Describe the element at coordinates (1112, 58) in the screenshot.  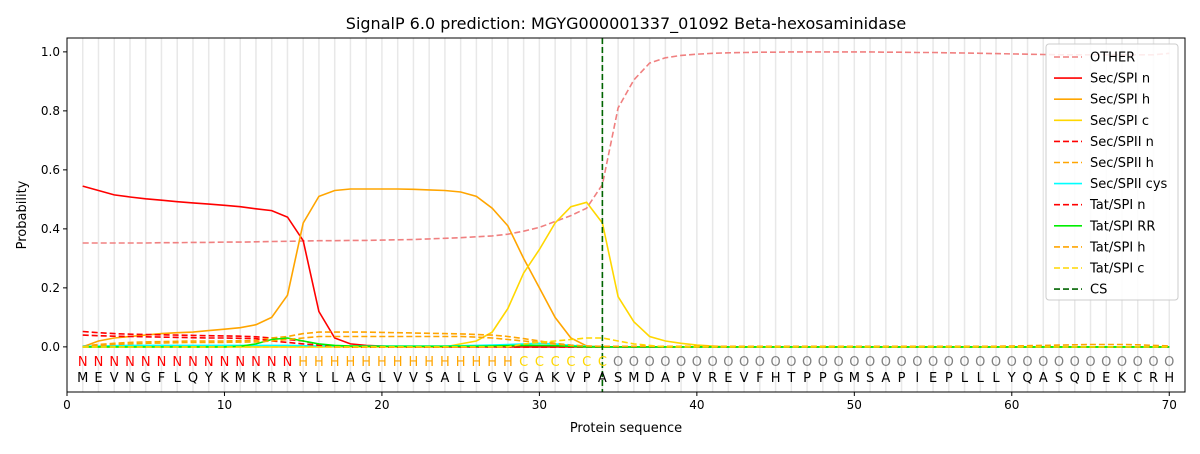
I see `legend-label: OTHER` at that location.